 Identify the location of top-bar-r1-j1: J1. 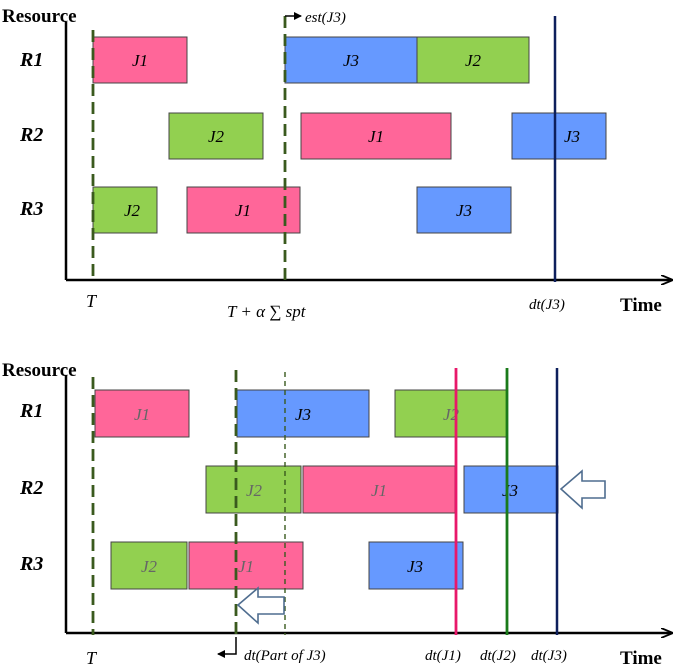
(140, 60).